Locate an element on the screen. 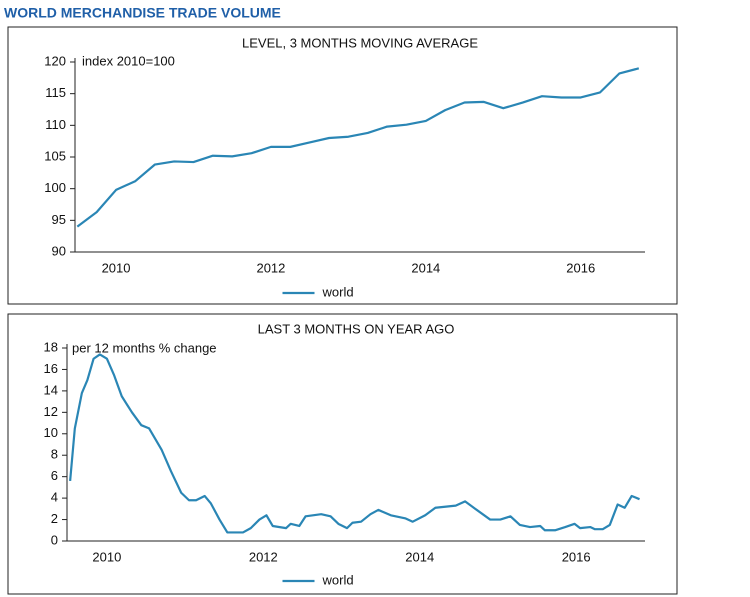 The image size is (750, 597). y-tick-label: 0 is located at coordinates (54, 539).